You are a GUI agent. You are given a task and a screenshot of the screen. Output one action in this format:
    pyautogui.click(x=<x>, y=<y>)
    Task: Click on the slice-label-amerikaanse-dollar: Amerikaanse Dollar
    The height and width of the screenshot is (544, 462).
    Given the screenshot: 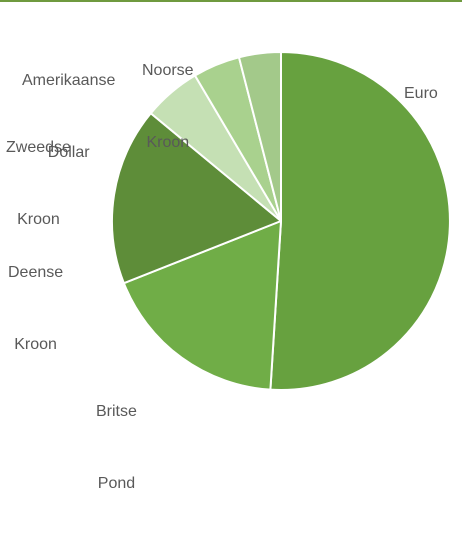 What is the action you would take?
    pyautogui.click(x=68, y=117)
    